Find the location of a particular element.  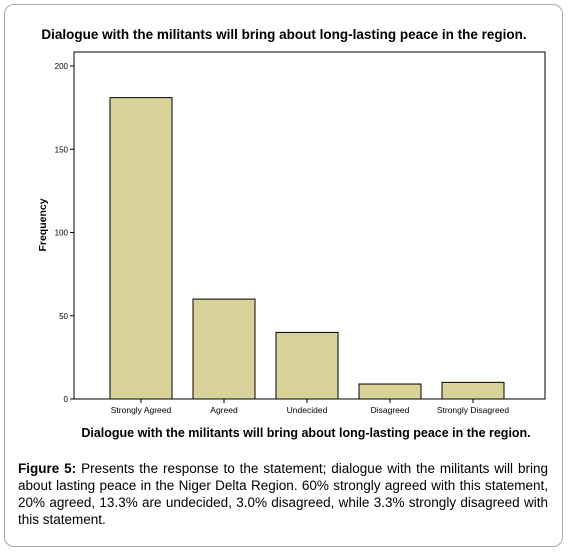

x-tick-label: Strongly Disagreed is located at coordinates (473, 410).